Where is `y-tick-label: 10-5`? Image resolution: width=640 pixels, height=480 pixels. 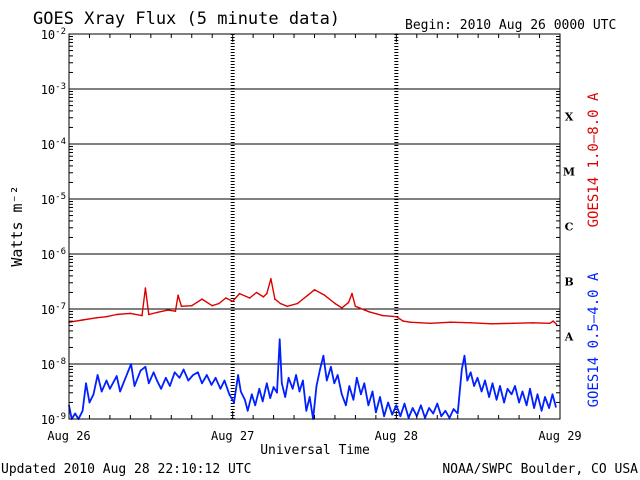 y-tick-label: 10-5 is located at coordinates (53, 199).